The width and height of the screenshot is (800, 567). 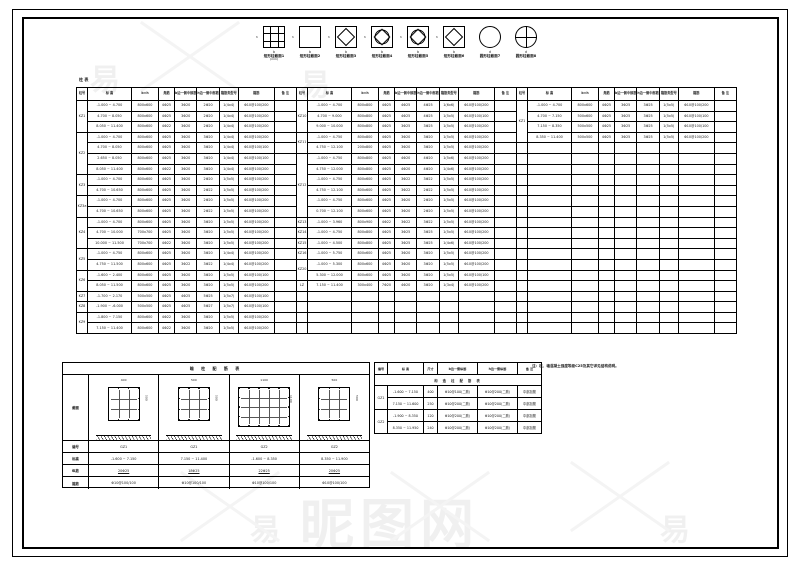 What do you see at coordinates (329, 148) in the screenshot?
I see `elevation-cell: 4.750 ~ 12.100` at bounding box center [329, 148].